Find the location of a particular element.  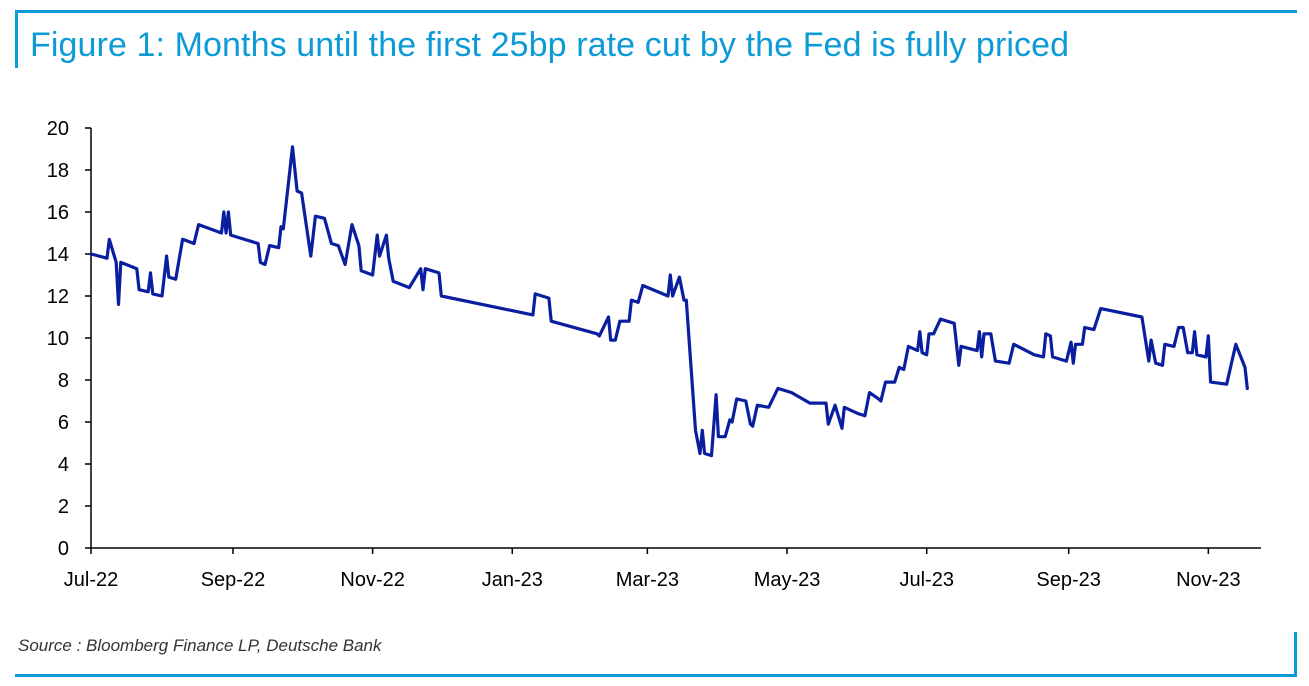

x-tick-label: Sep-23 is located at coordinates (1068, 579).